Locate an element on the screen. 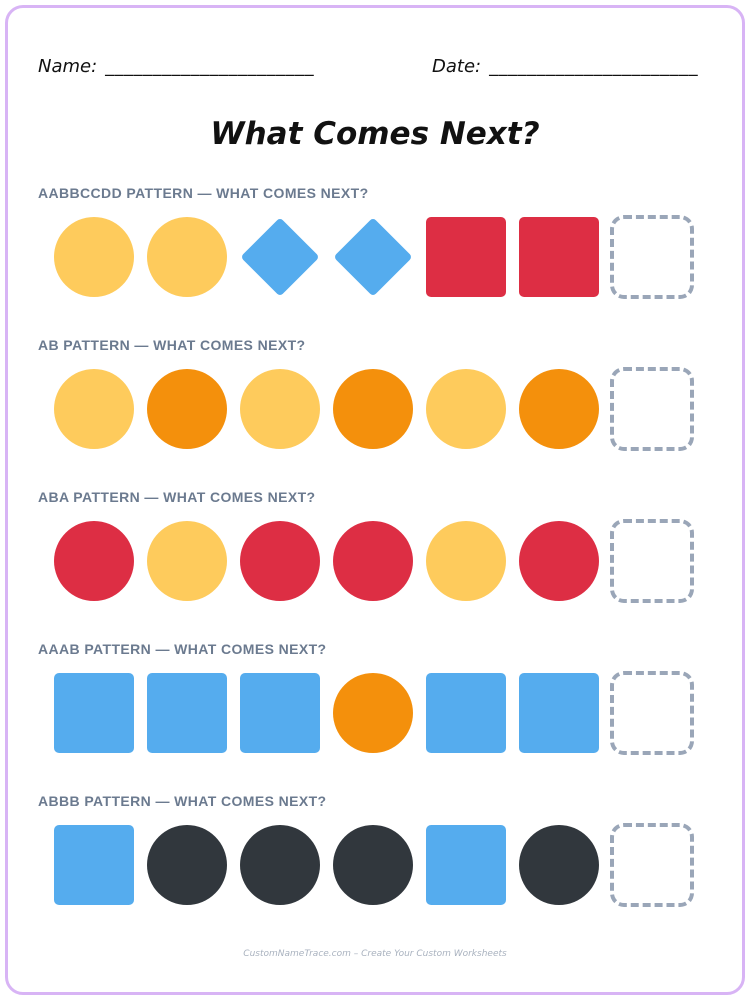 This screenshot has width=750, height=1000. pattern-row-abbb is located at coordinates (379, 865).